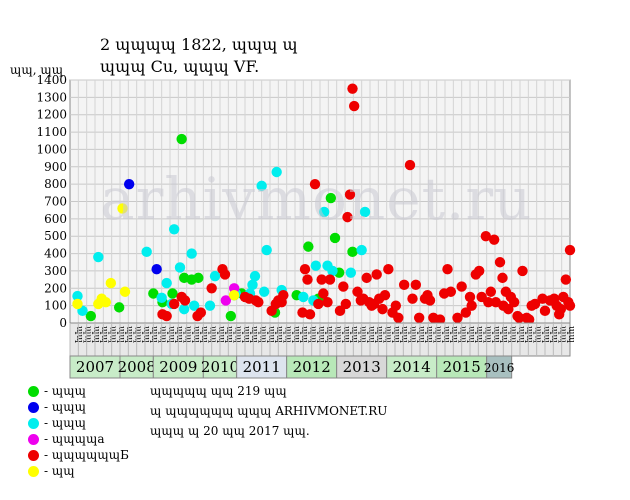 The image size is (630, 500). I want to click on legend-item: - ɰɰɰɰɰɰБ, so click(78, 455).